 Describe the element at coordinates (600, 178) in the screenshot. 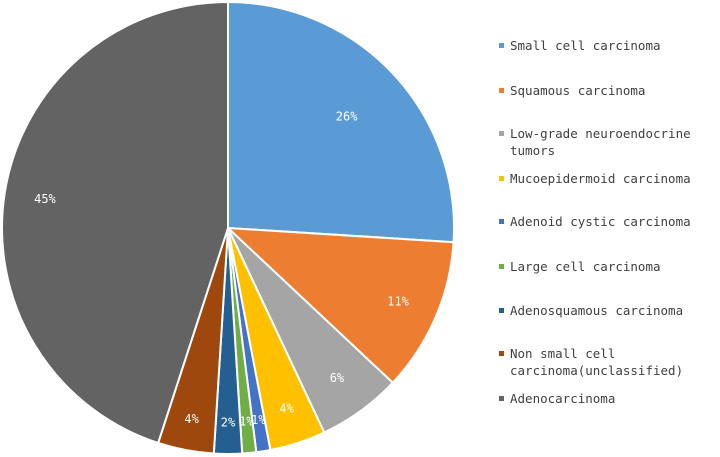

I see `legend-label: Mucoepidermoid carcinoma` at that location.